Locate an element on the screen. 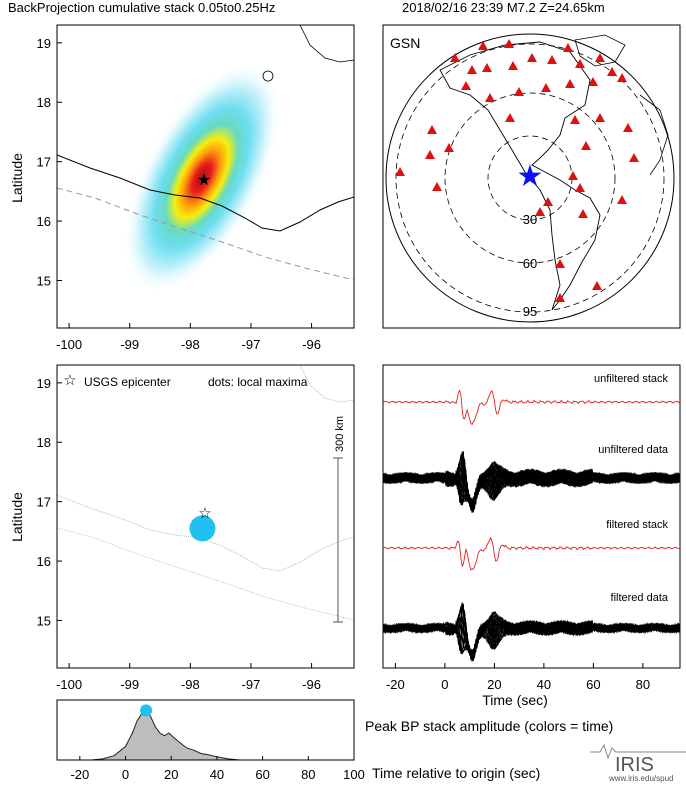 The height and width of the screenshot is (785, 686). label-unfiltered-stack: unfiltered stack is located at coordinates (631, 379).